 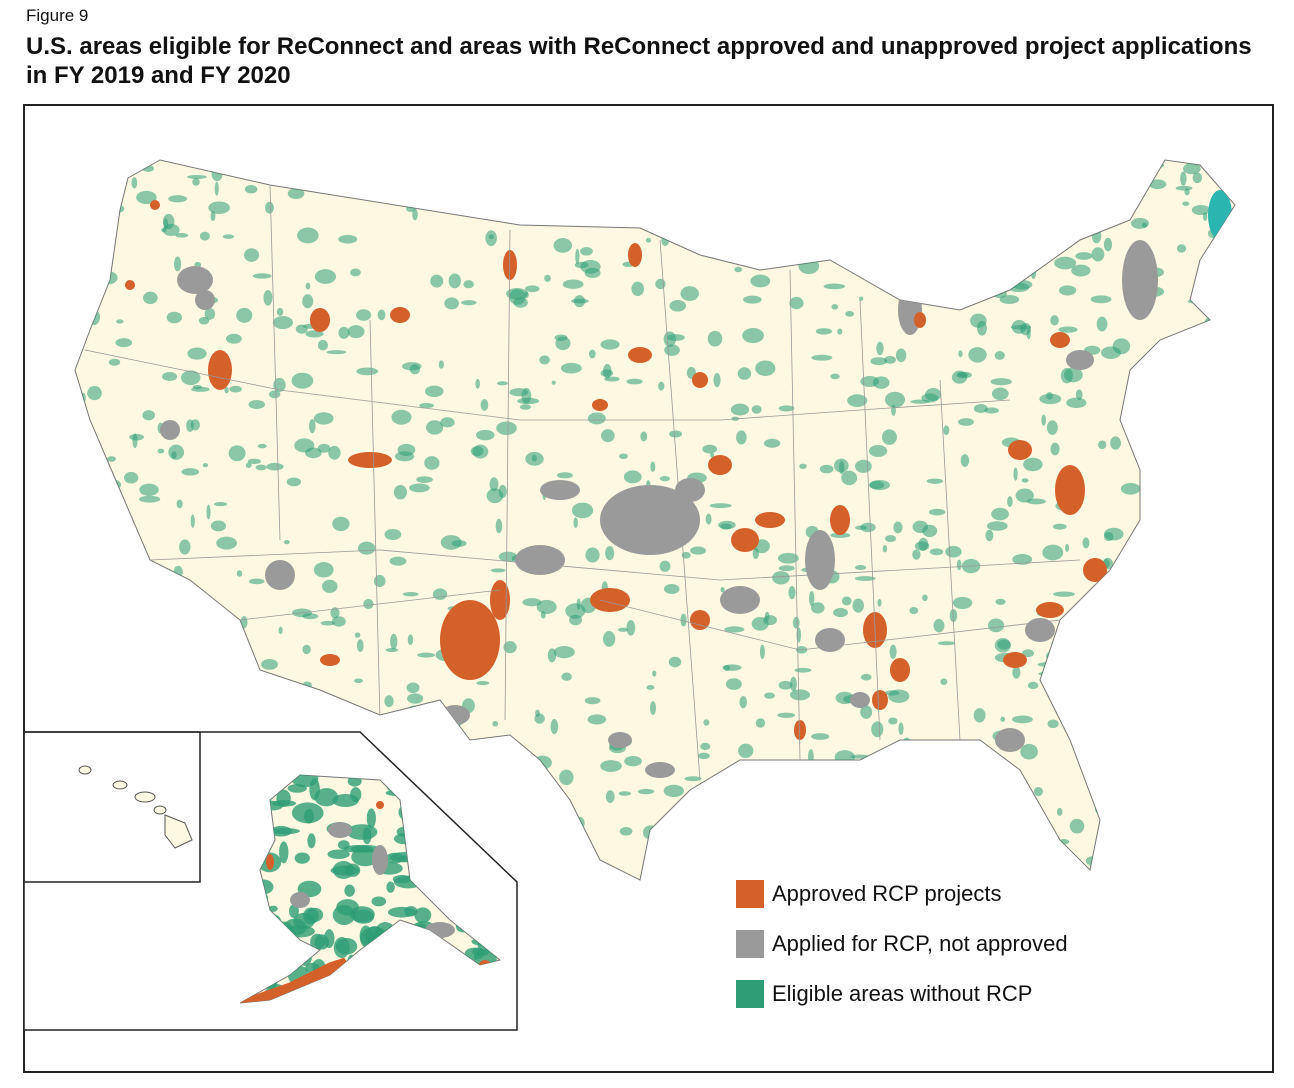 I want to click on hawaii, so click(x=135, y=807).